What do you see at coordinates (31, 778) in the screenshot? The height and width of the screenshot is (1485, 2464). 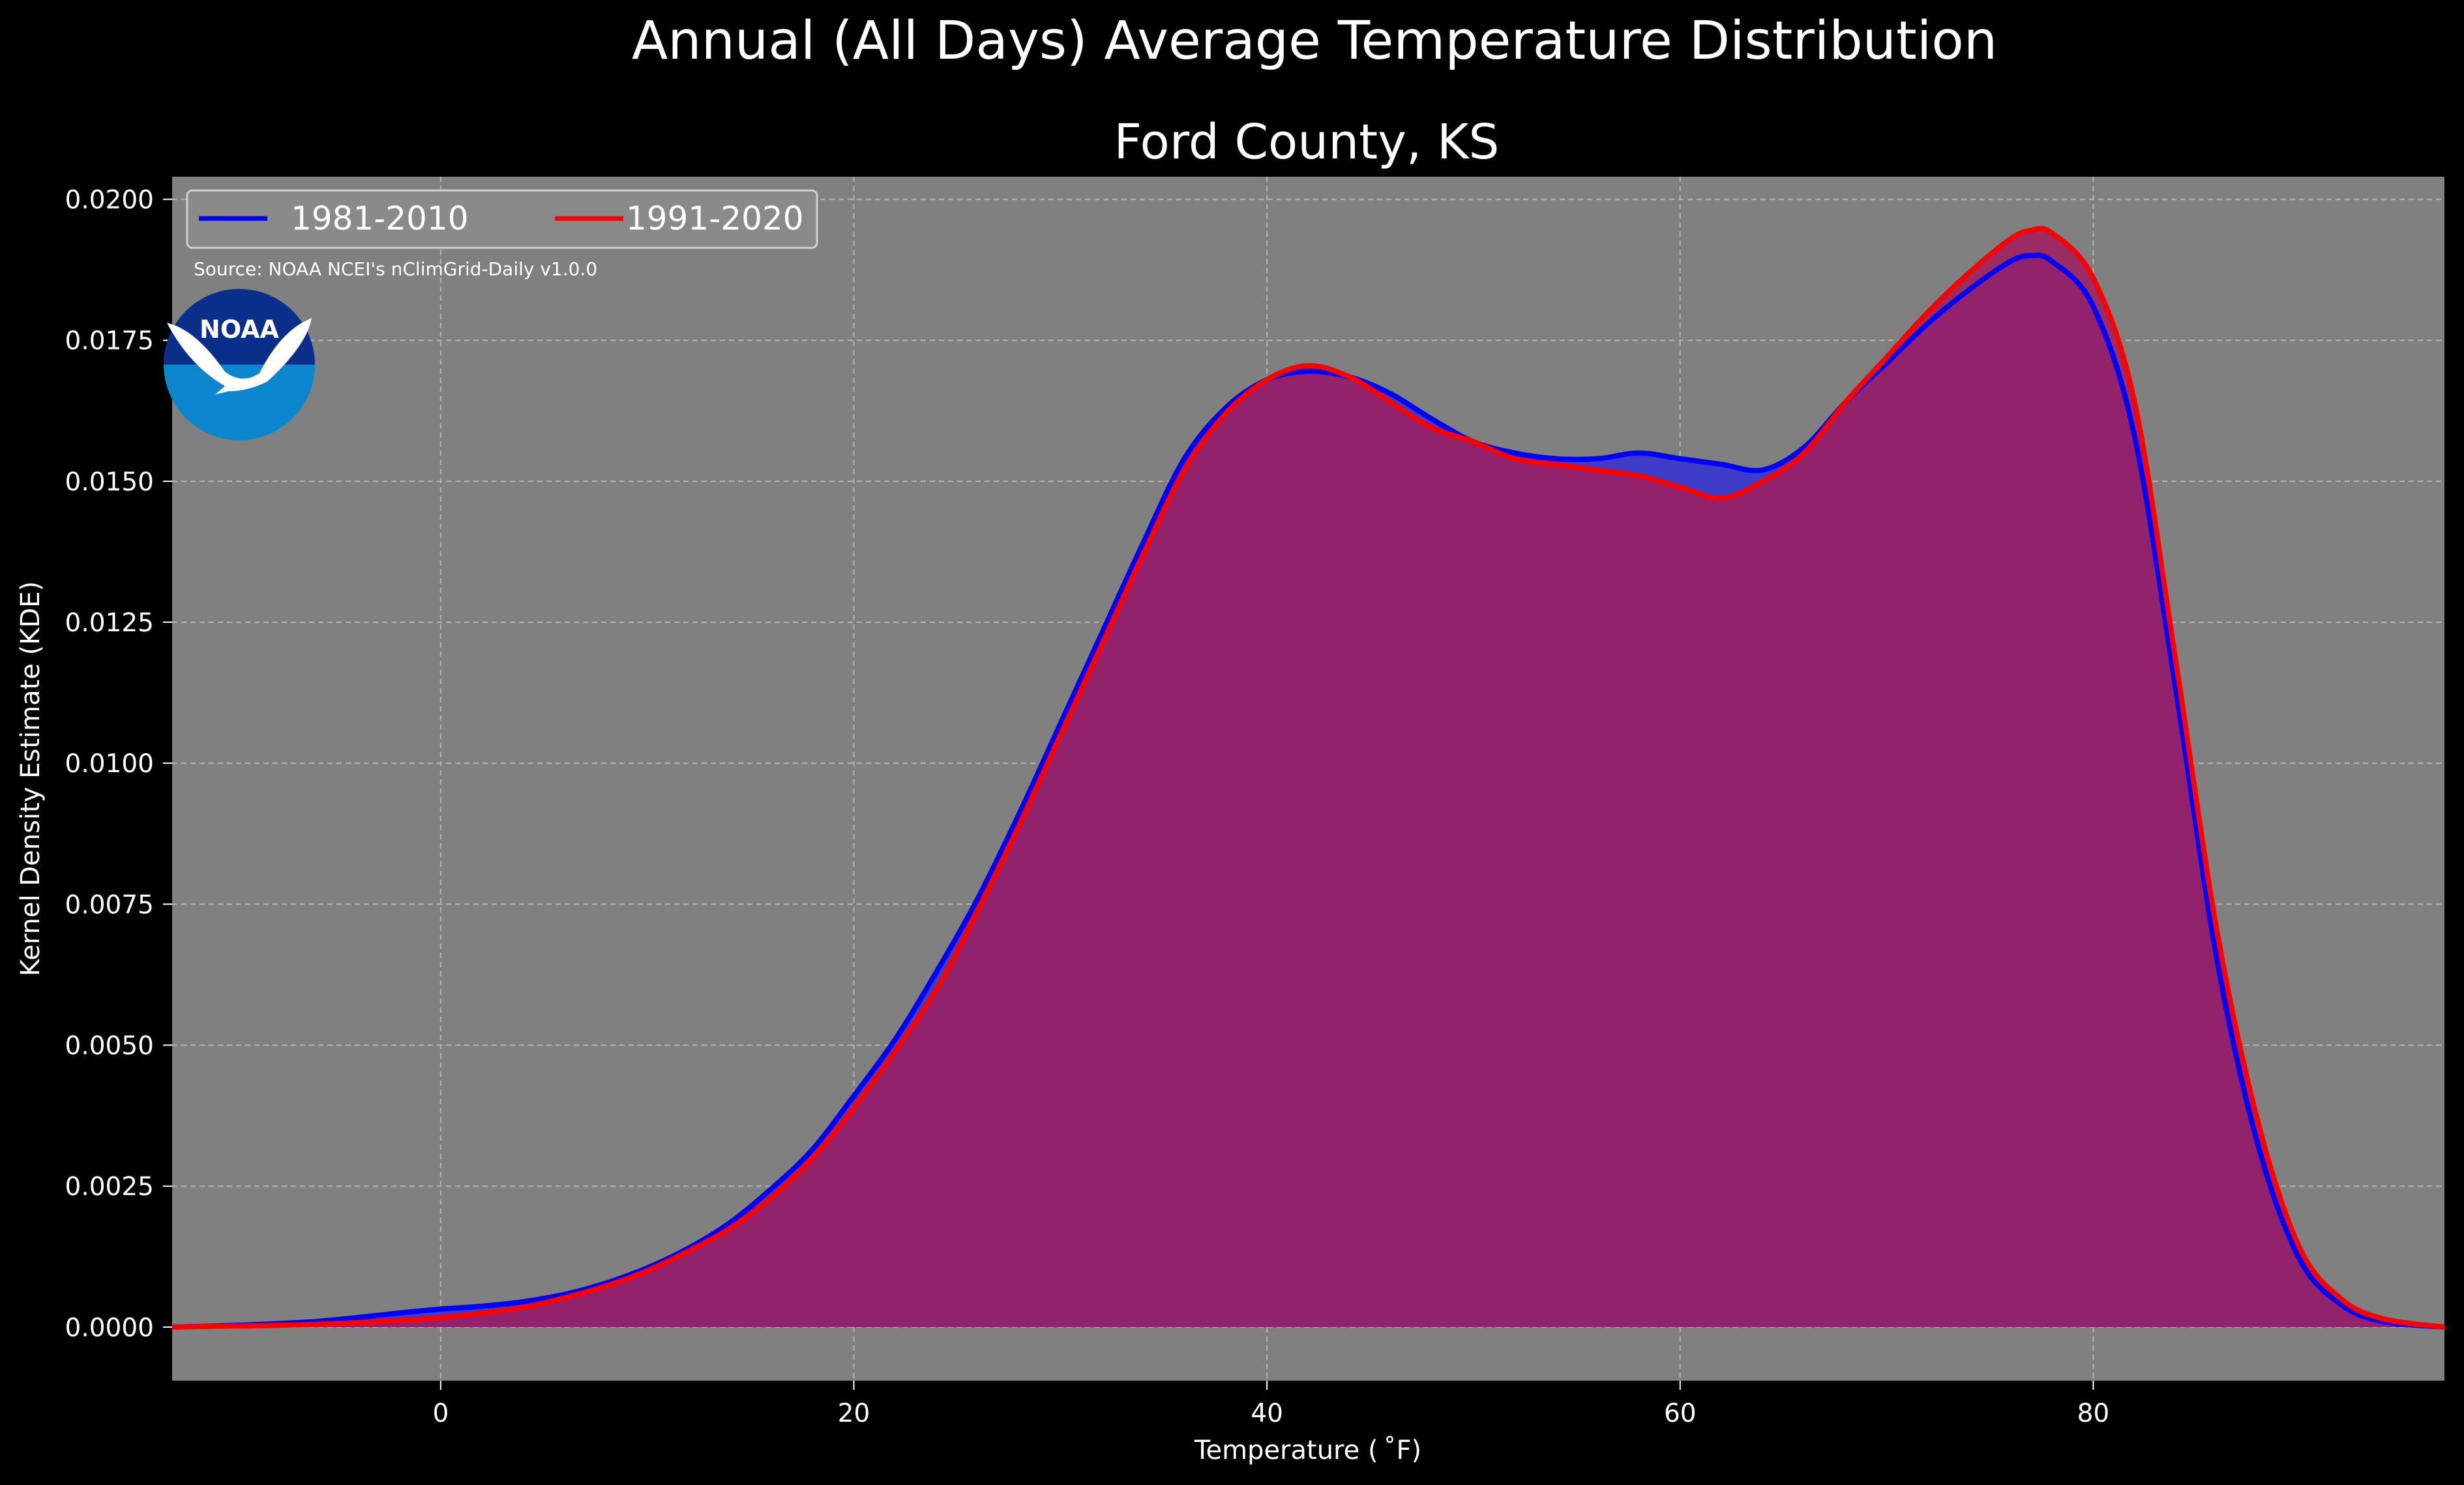 I see `y-axis-label: Kernel Density Estimate (KDE)` at bounding box center [31, 778].